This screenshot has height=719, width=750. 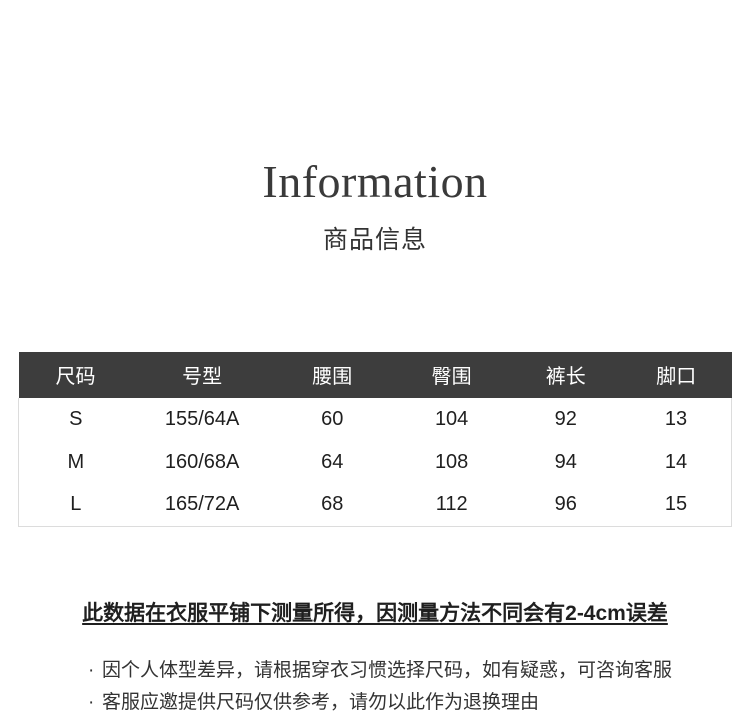 I want to click on table-row-m: M 160/68A 64 108 94 14, so click(x=375, y=462).